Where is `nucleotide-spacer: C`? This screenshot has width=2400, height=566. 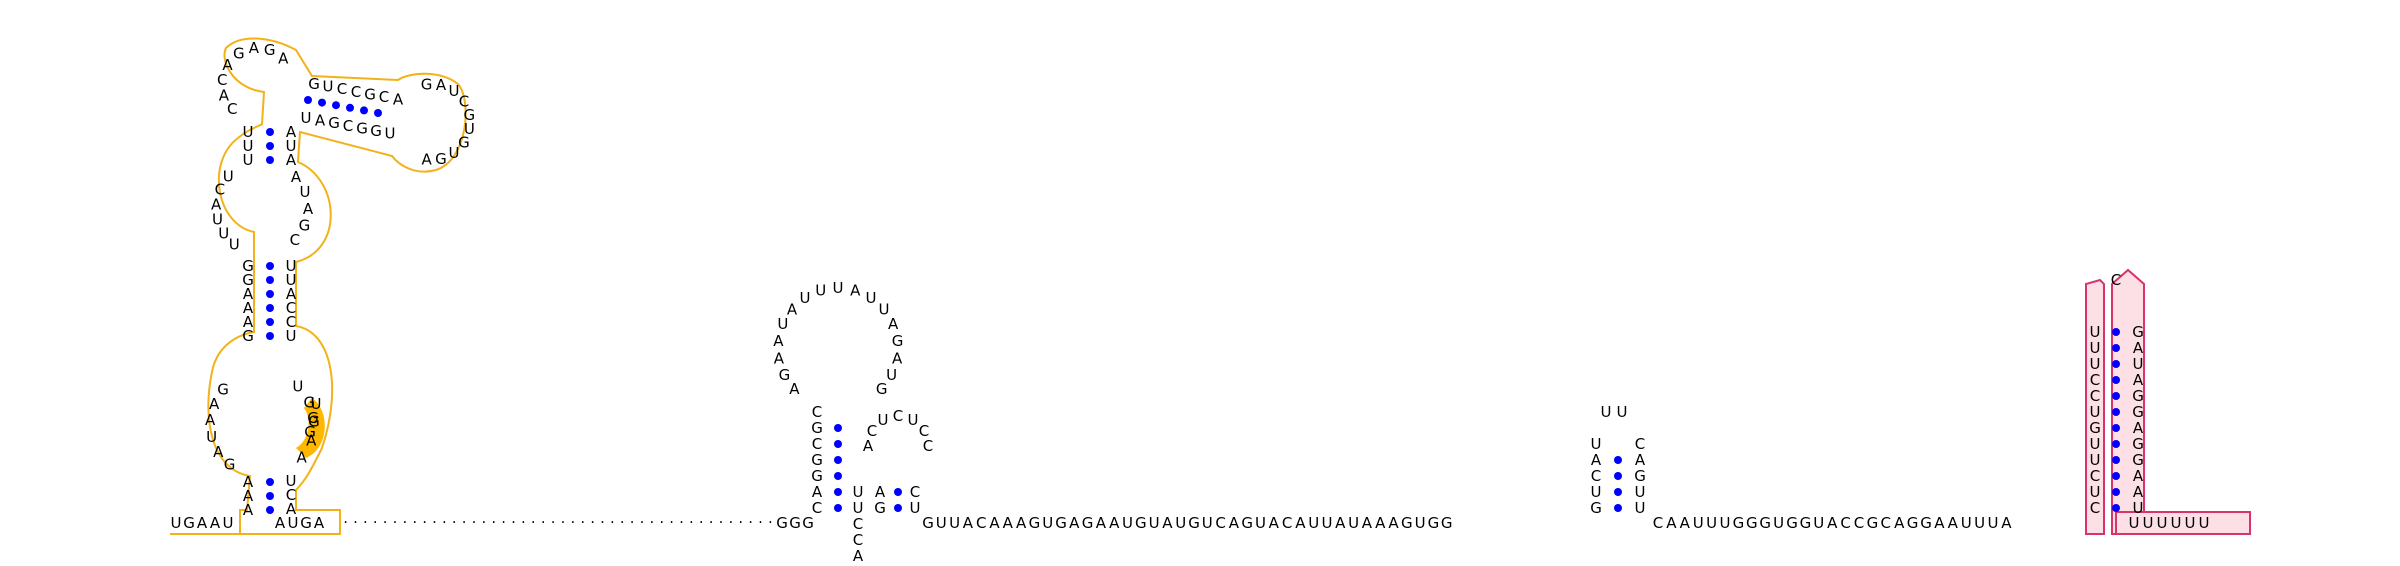
nucleotide-spacer: C is located at coordinates (1859, 523).